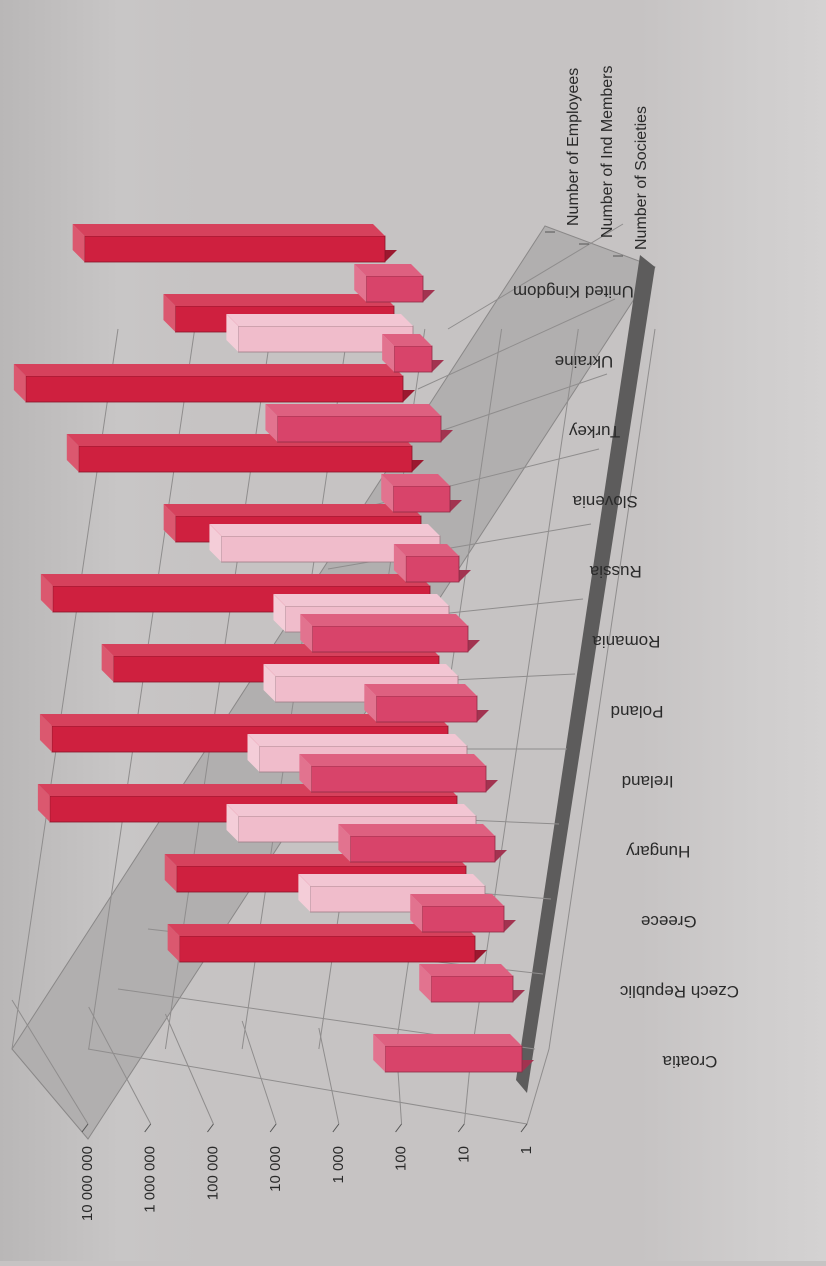  Describe the element at coordinates (573, 147) in the screenshot. I see `series-axis-label: Number of Employees` at that location.